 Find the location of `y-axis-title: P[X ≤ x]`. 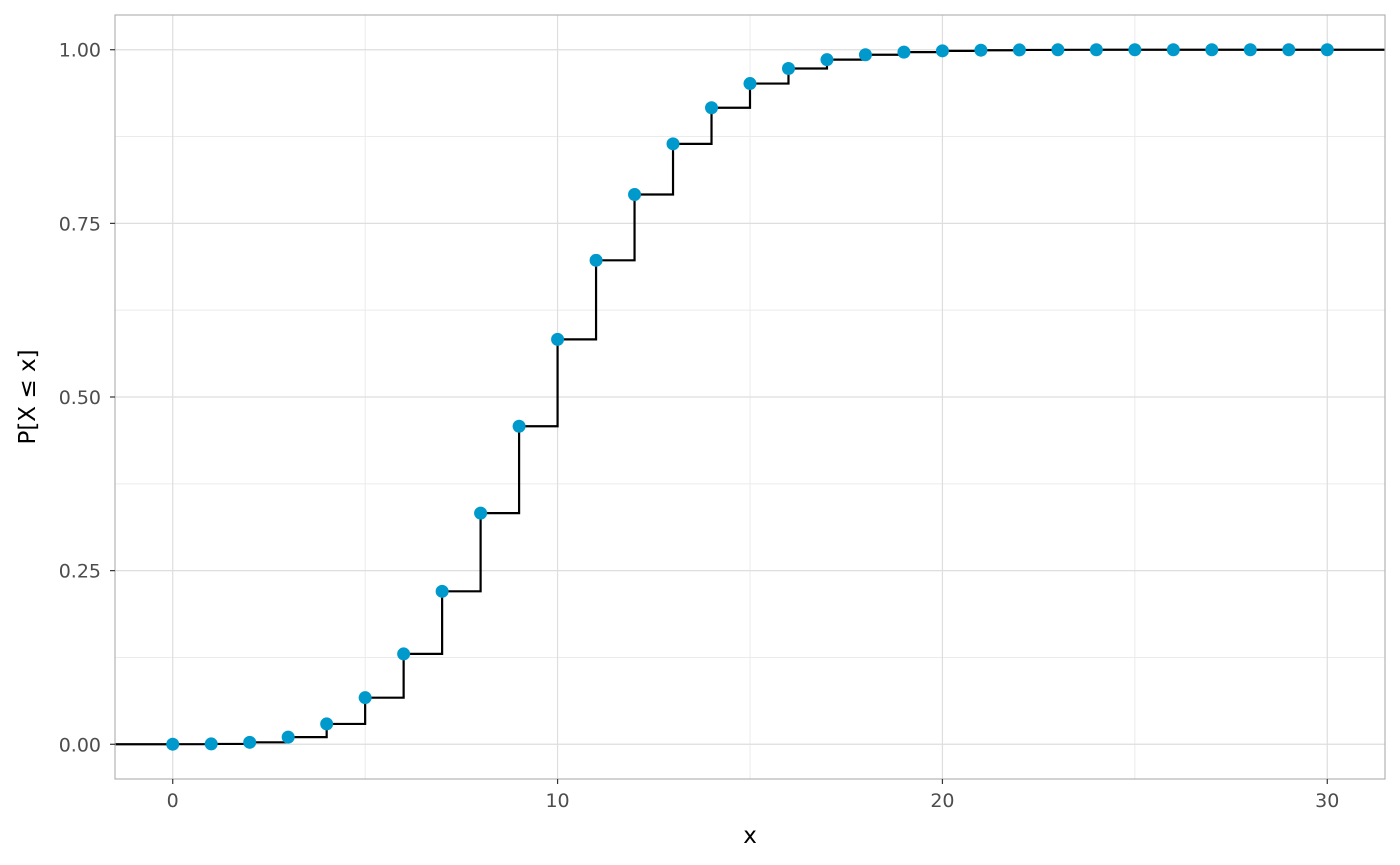

y-axis-title: P[X ≤ x] is located at coordinates (28, 396).